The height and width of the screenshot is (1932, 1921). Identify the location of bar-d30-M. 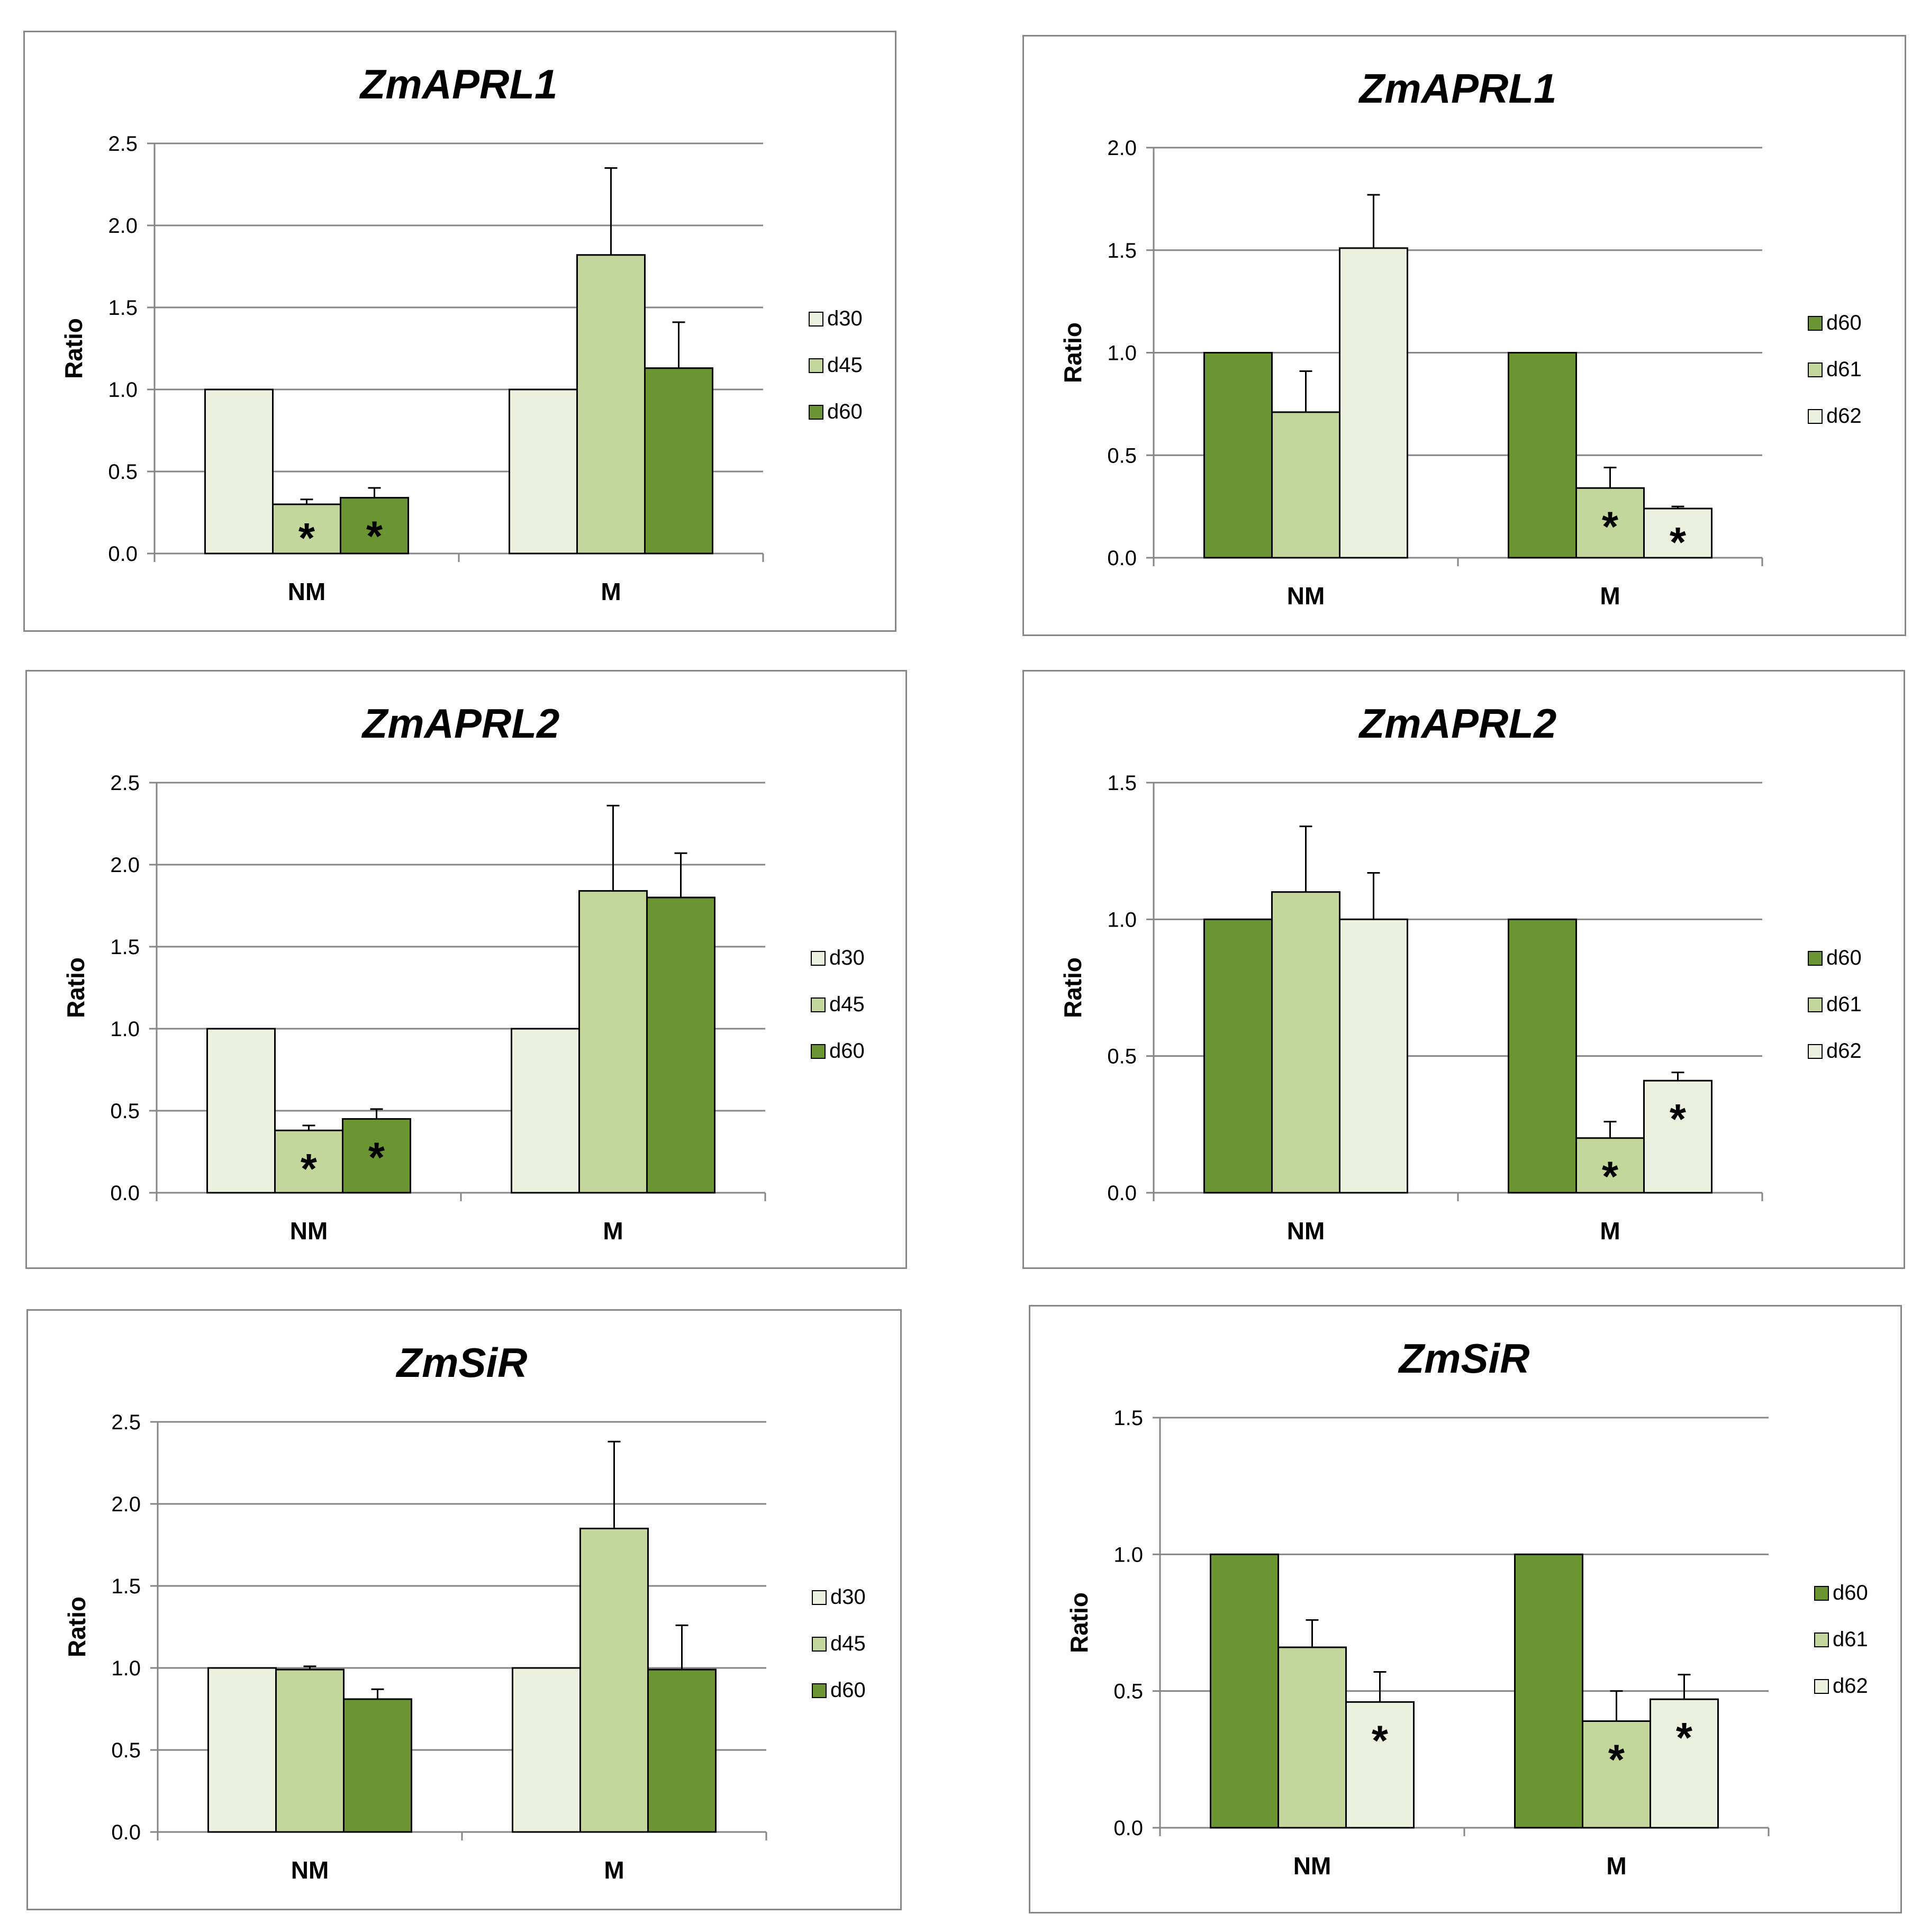
(543, 471).